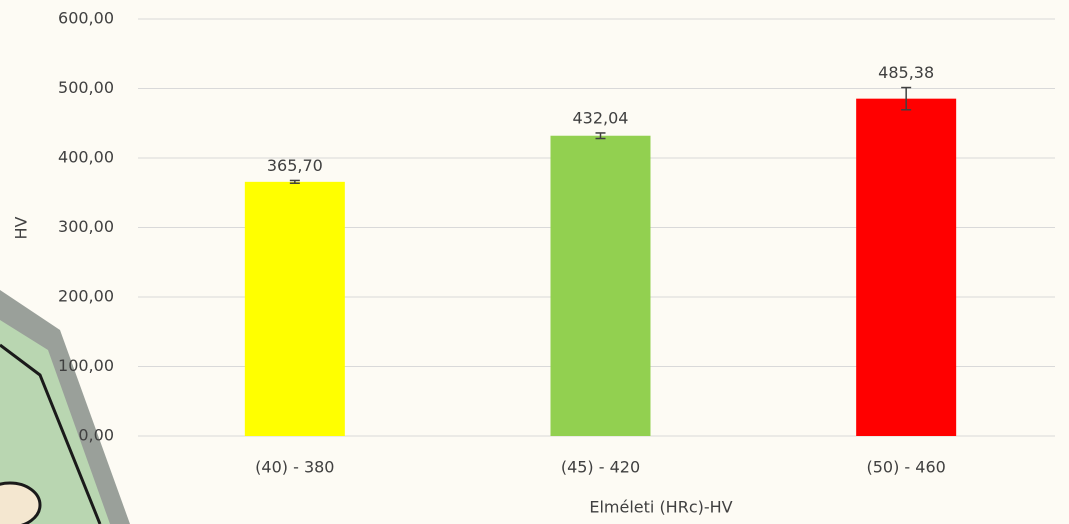  I want to click on x-tick-label: (40) - 380, so click(294, 467).